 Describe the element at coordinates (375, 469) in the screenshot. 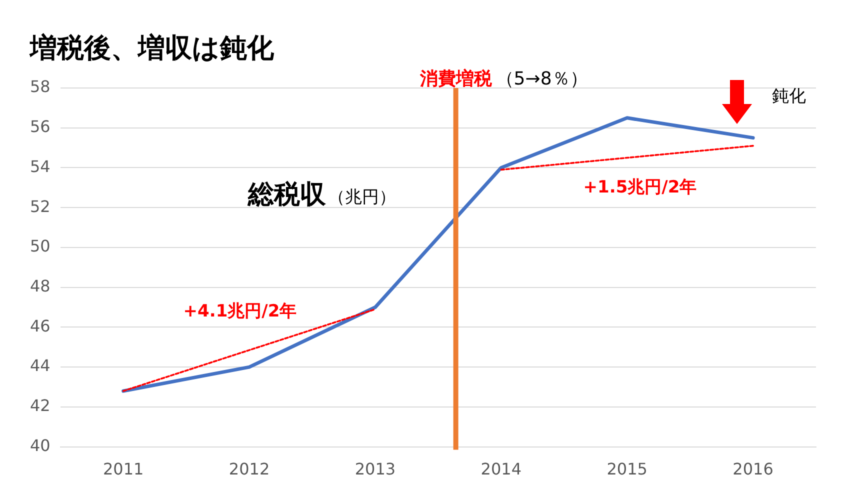

I see `x-tick-label: 2013` at that location.